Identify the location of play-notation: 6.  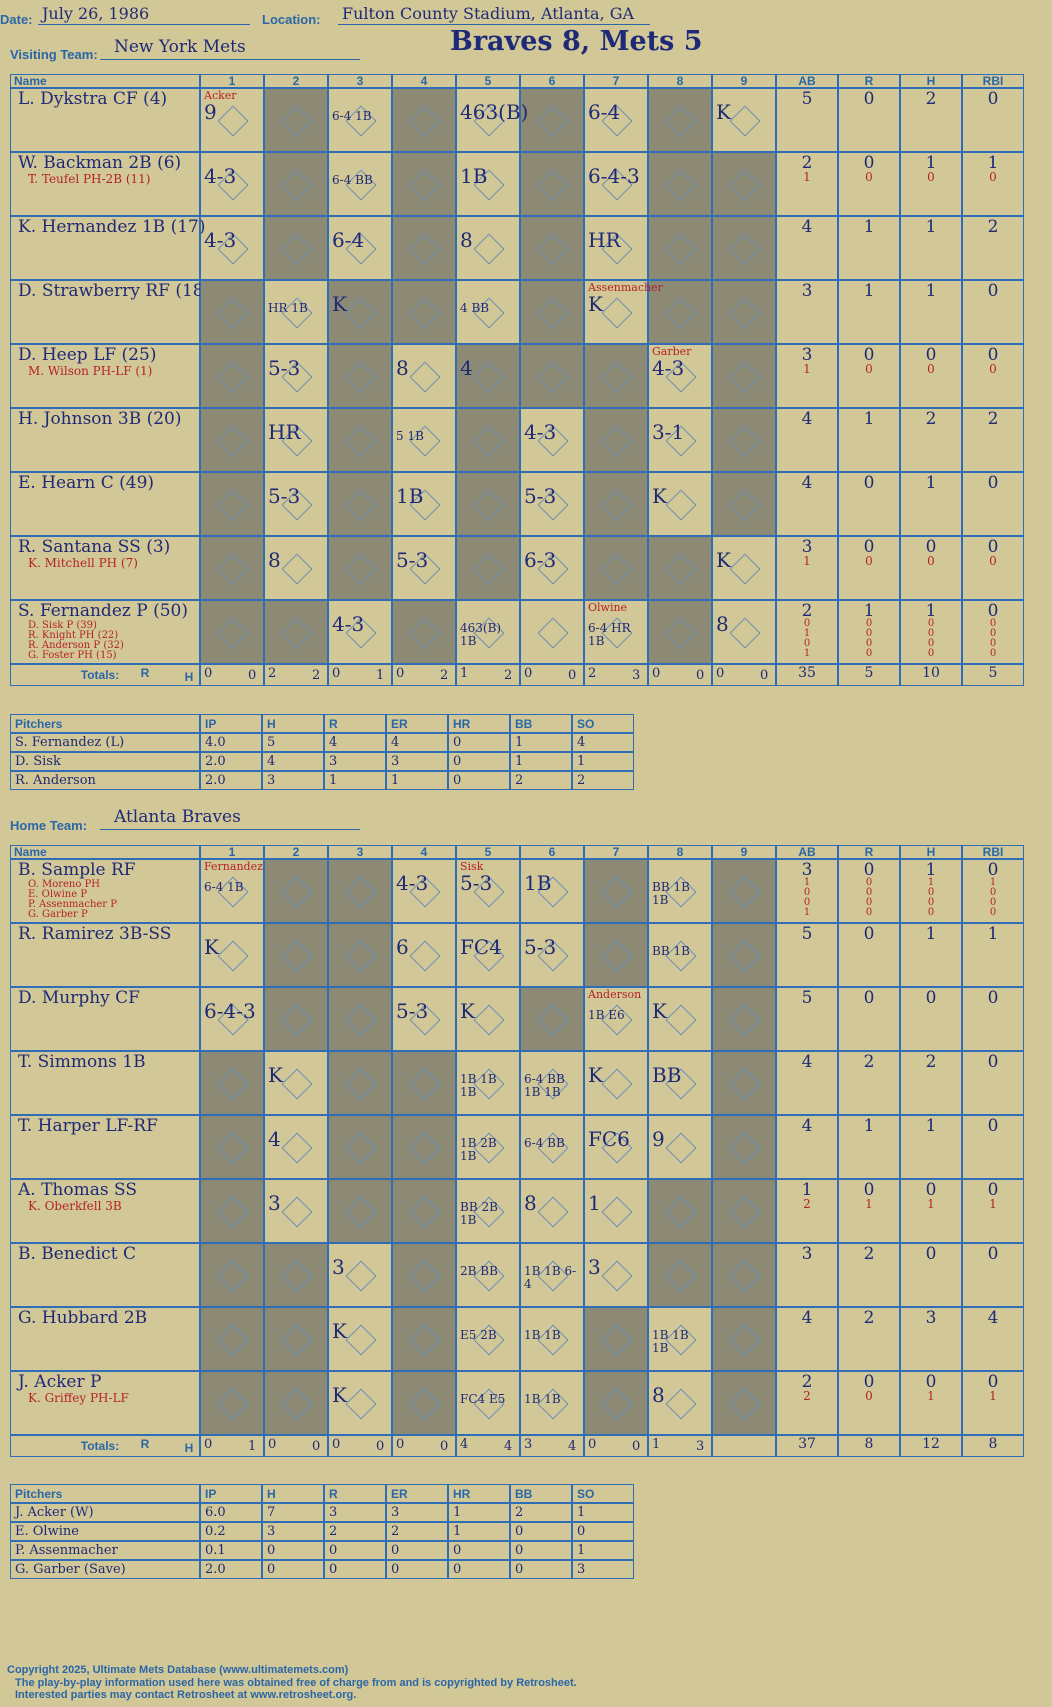
(402, 947).